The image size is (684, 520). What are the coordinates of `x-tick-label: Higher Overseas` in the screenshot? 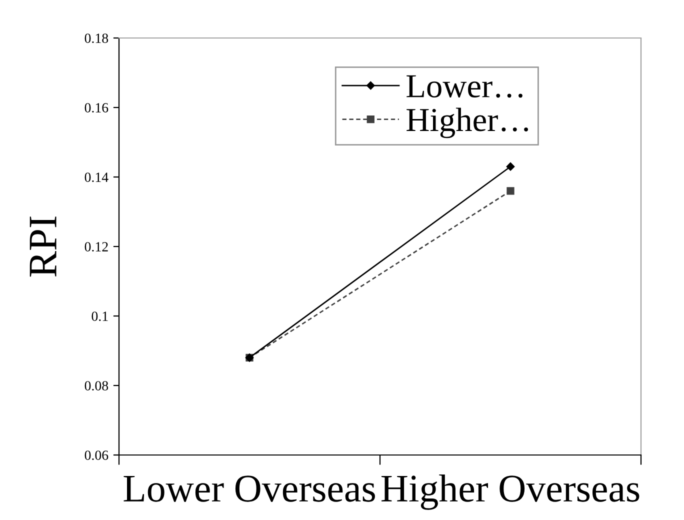 It's located at (510, 492).